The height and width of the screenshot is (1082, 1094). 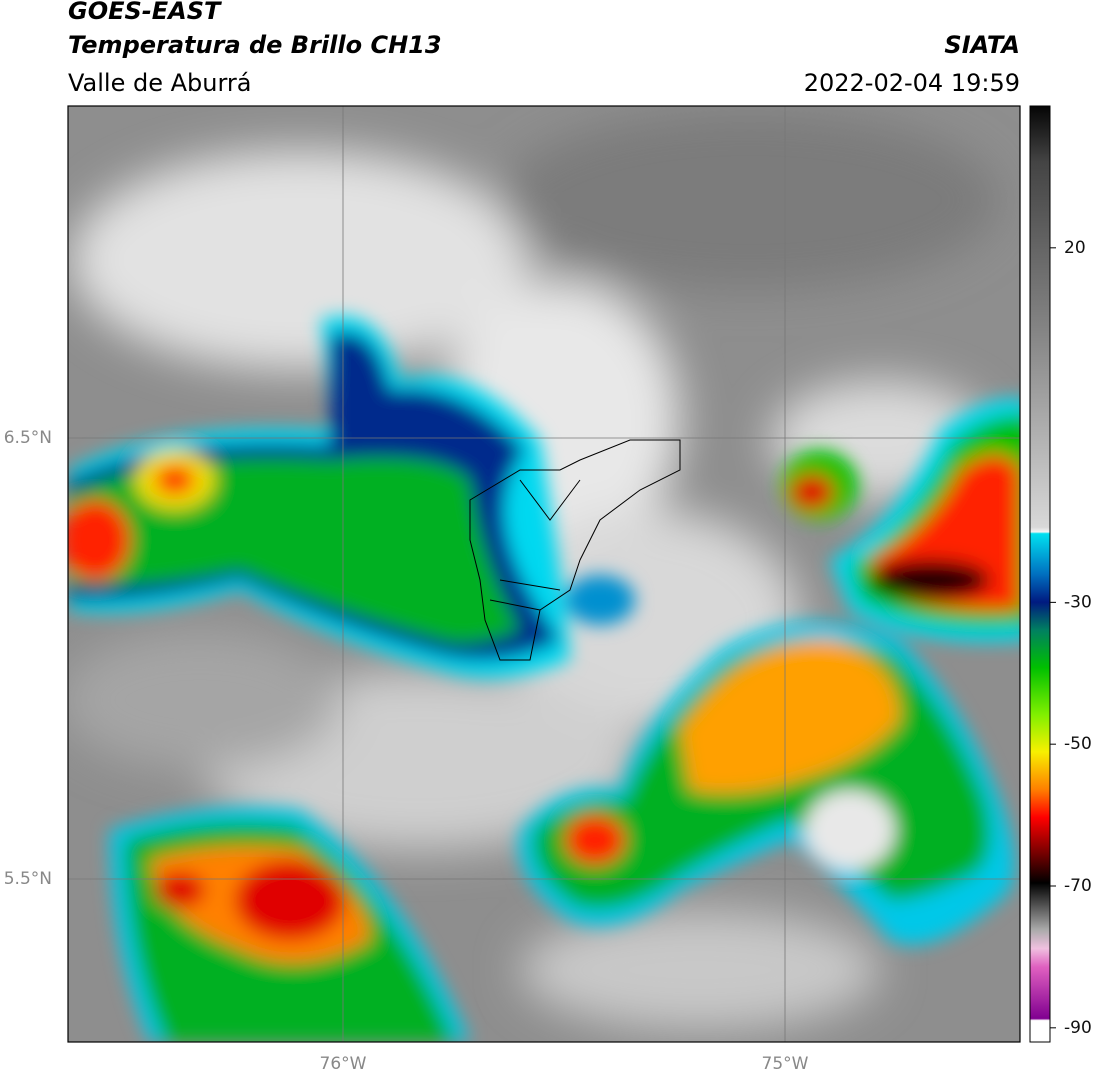 What do you see at coordinates (160, 83) in the screenshot?
I see `region: Valle de Aburrá` at bounding box center [160, 83].